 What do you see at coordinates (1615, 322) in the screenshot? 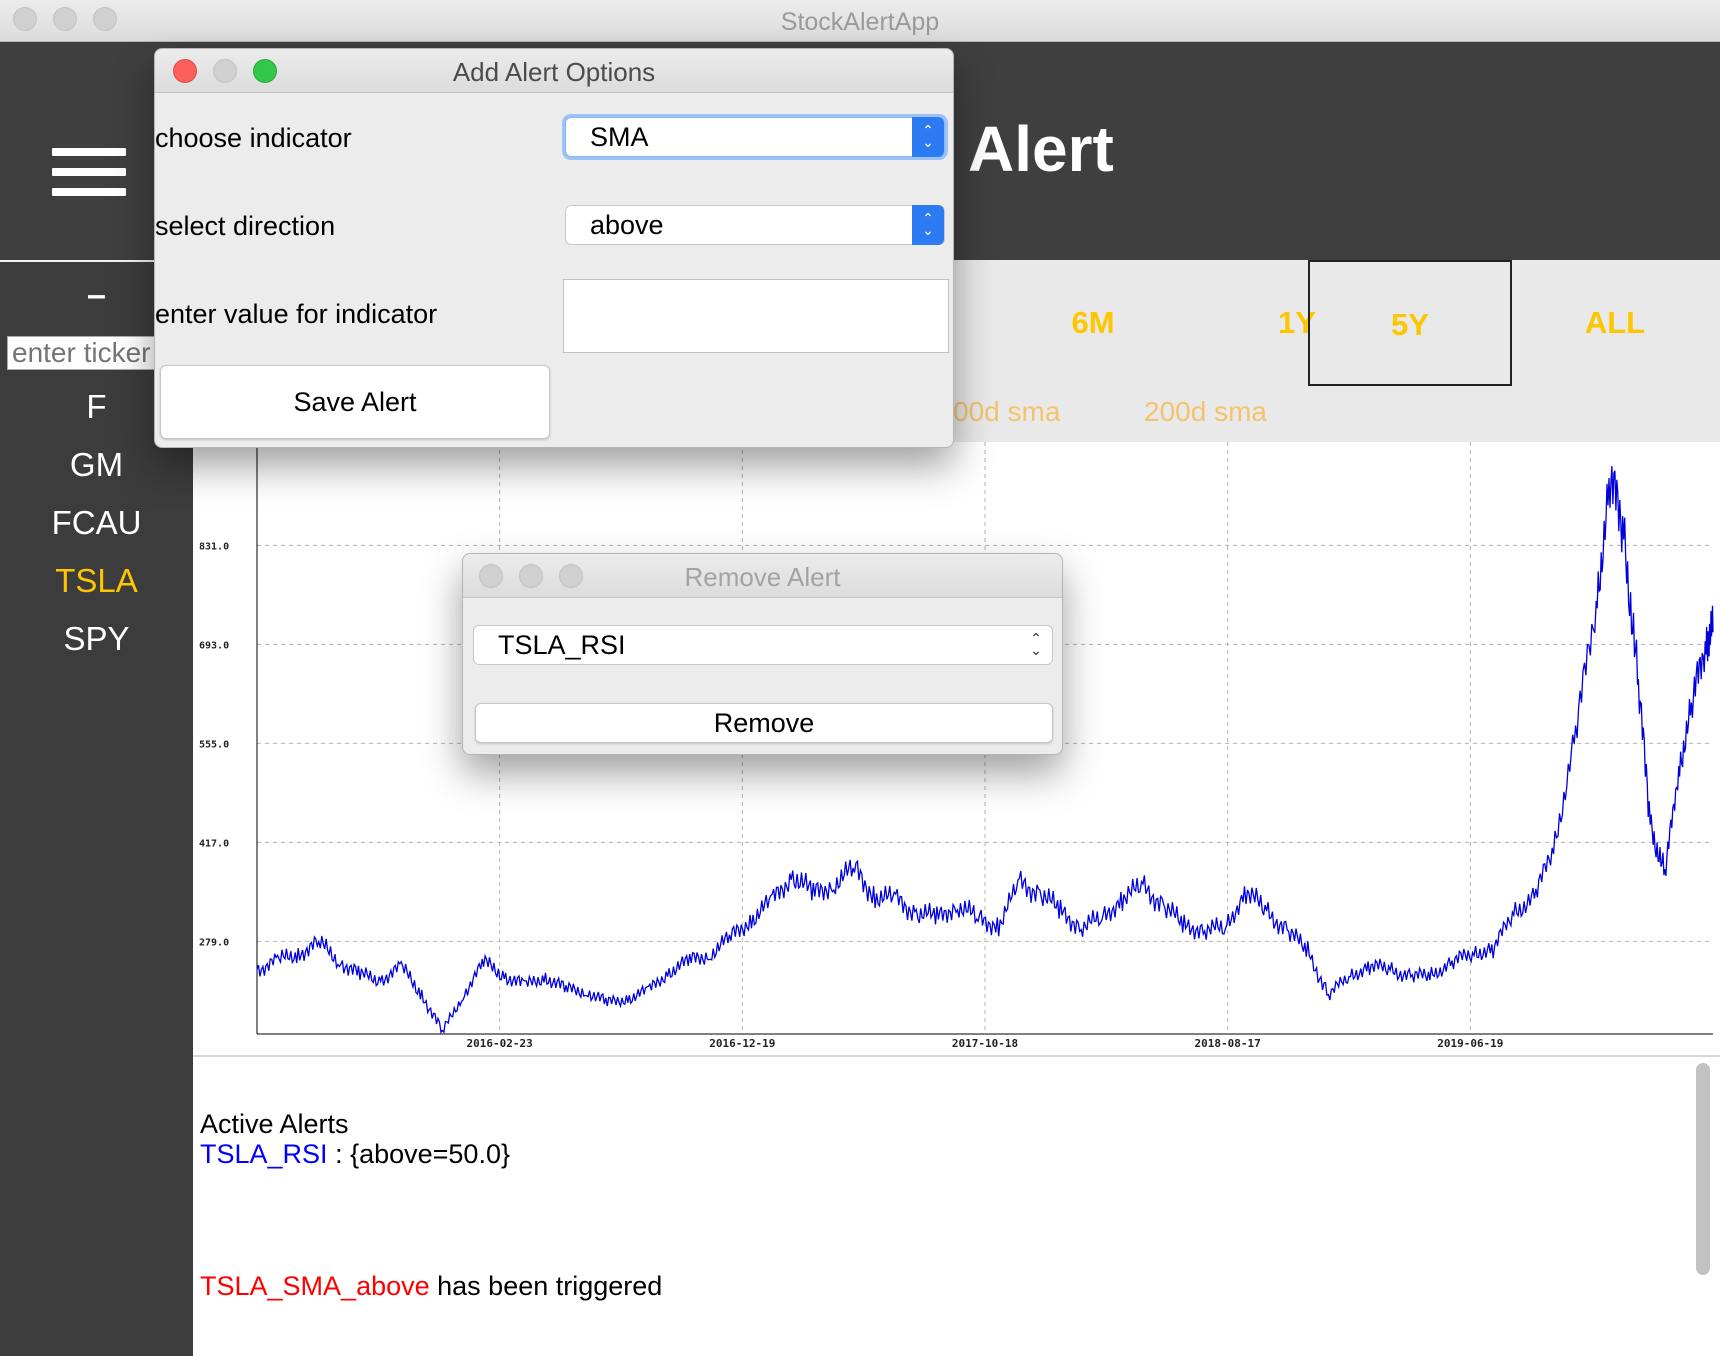
I see `range-all-button: ALL` at bounding box center [1615, 322].